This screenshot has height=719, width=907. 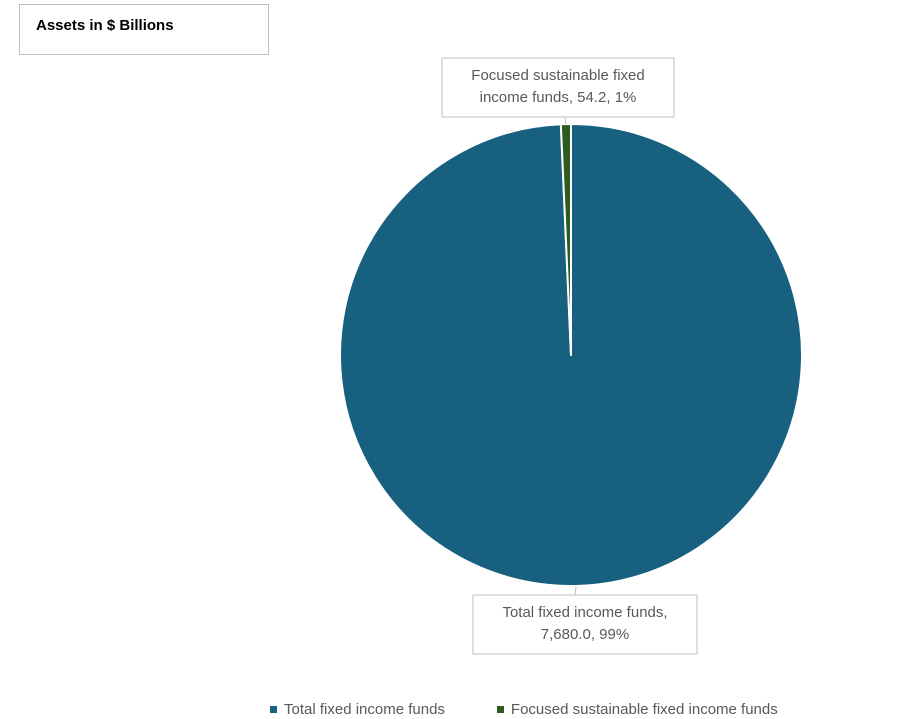 What do you see at coordinates (644, 709) in the screenshot?
I see `legend-label: Focused sustainable fixed income funds` at bounding box center [644, 709].